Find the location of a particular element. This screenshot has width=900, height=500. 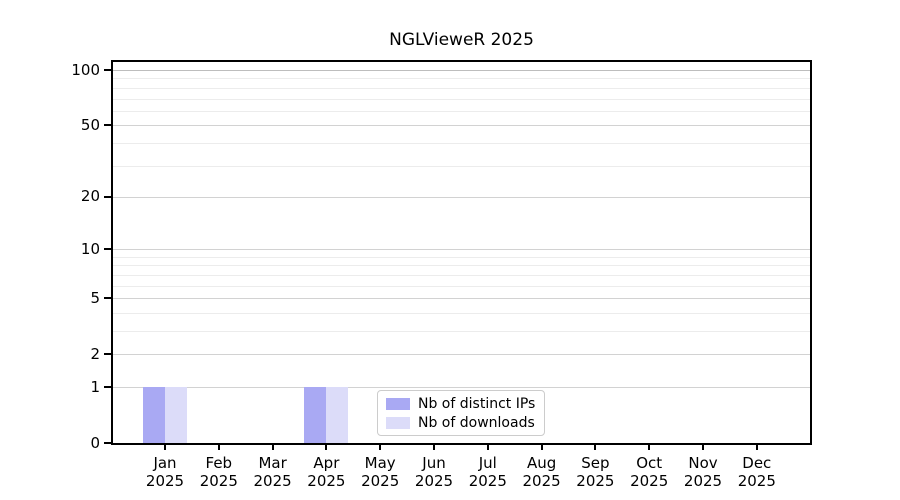

x-axis-tick-label: Sep 2025 is located at coordinates (595, 472).